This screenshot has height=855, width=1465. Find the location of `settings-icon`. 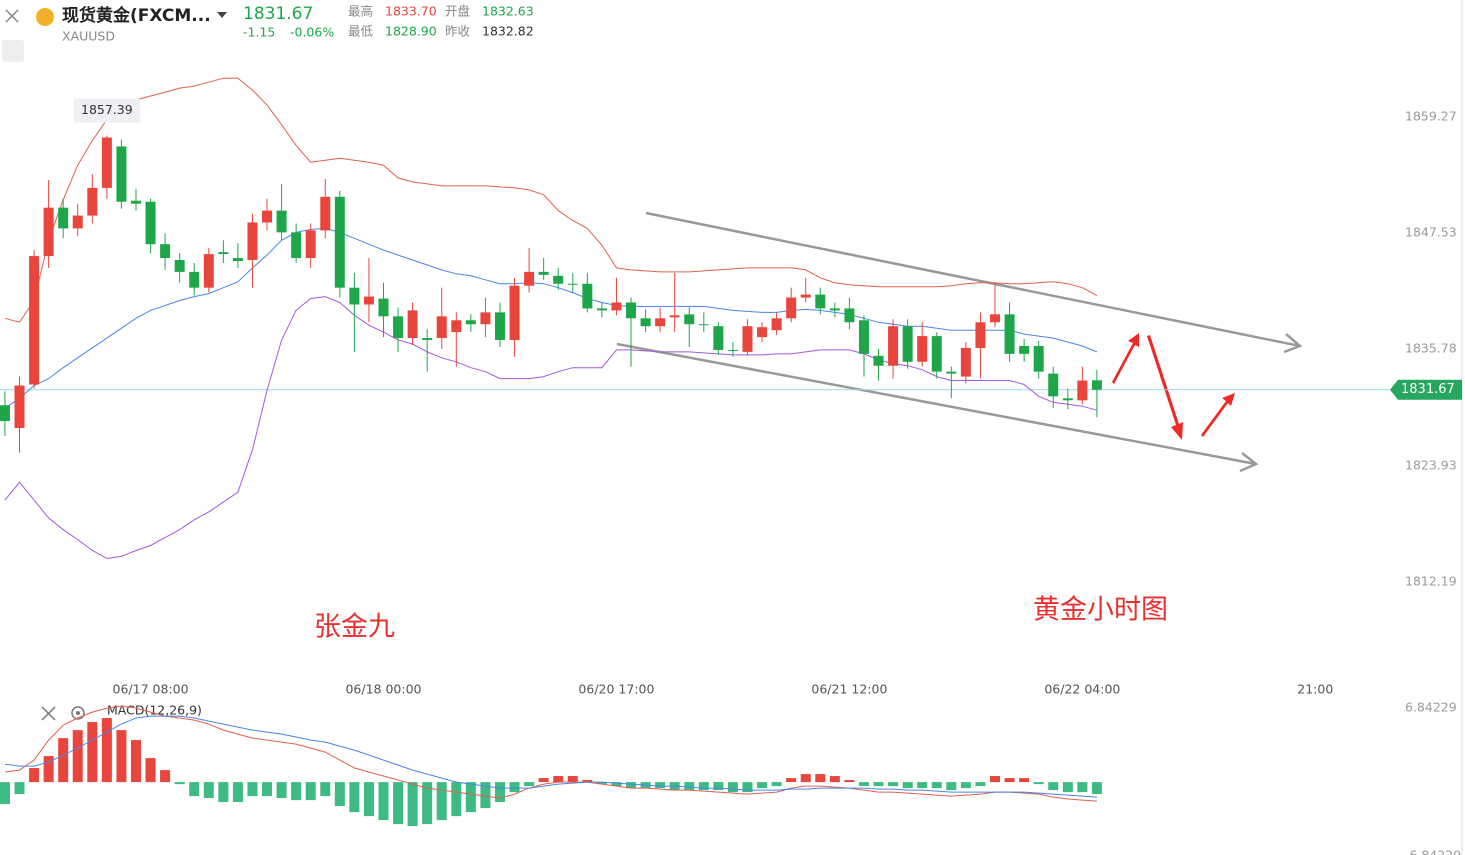

settings-icon is located at coordinates (78, 713).